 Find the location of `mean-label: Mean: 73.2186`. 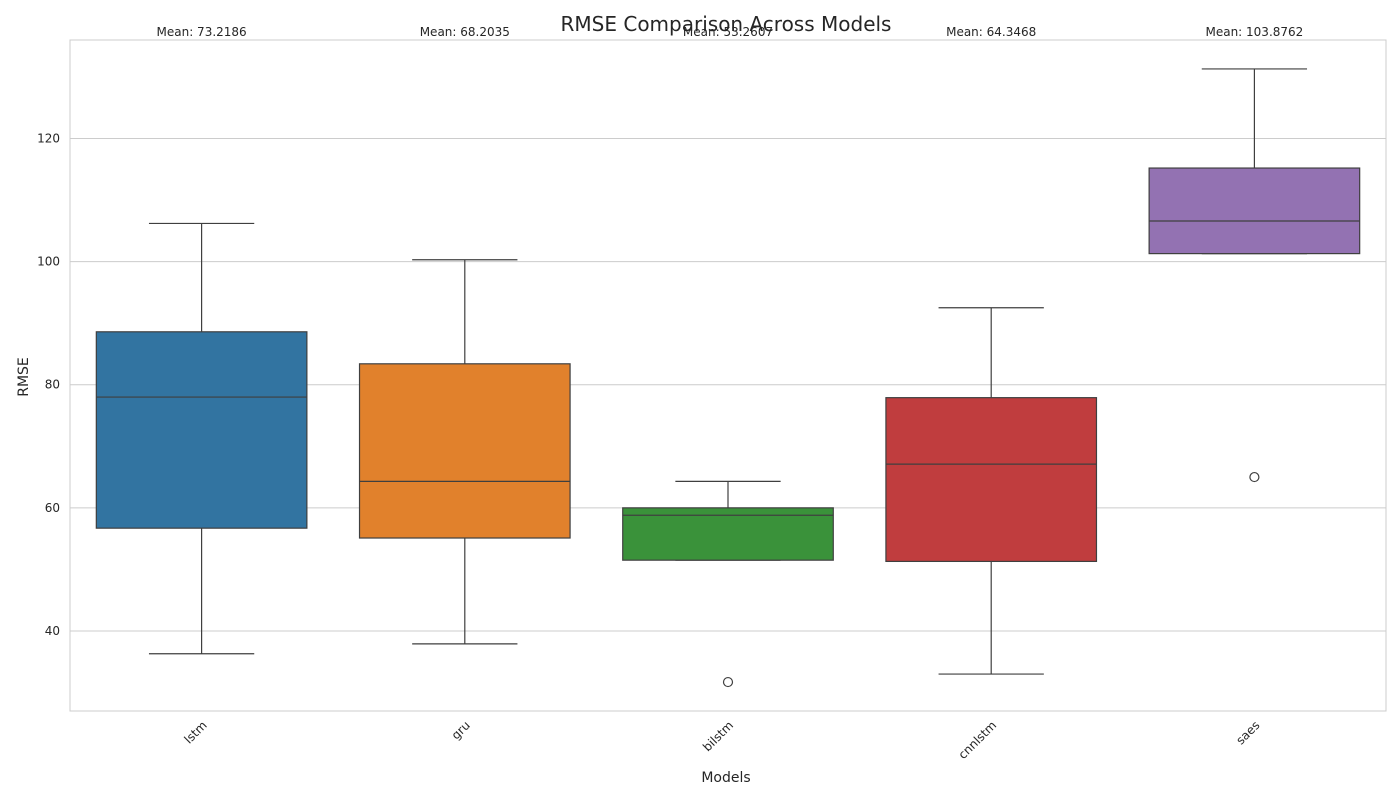

mean-label: Mean: 73.2186 is located at coordinates (202, 32).